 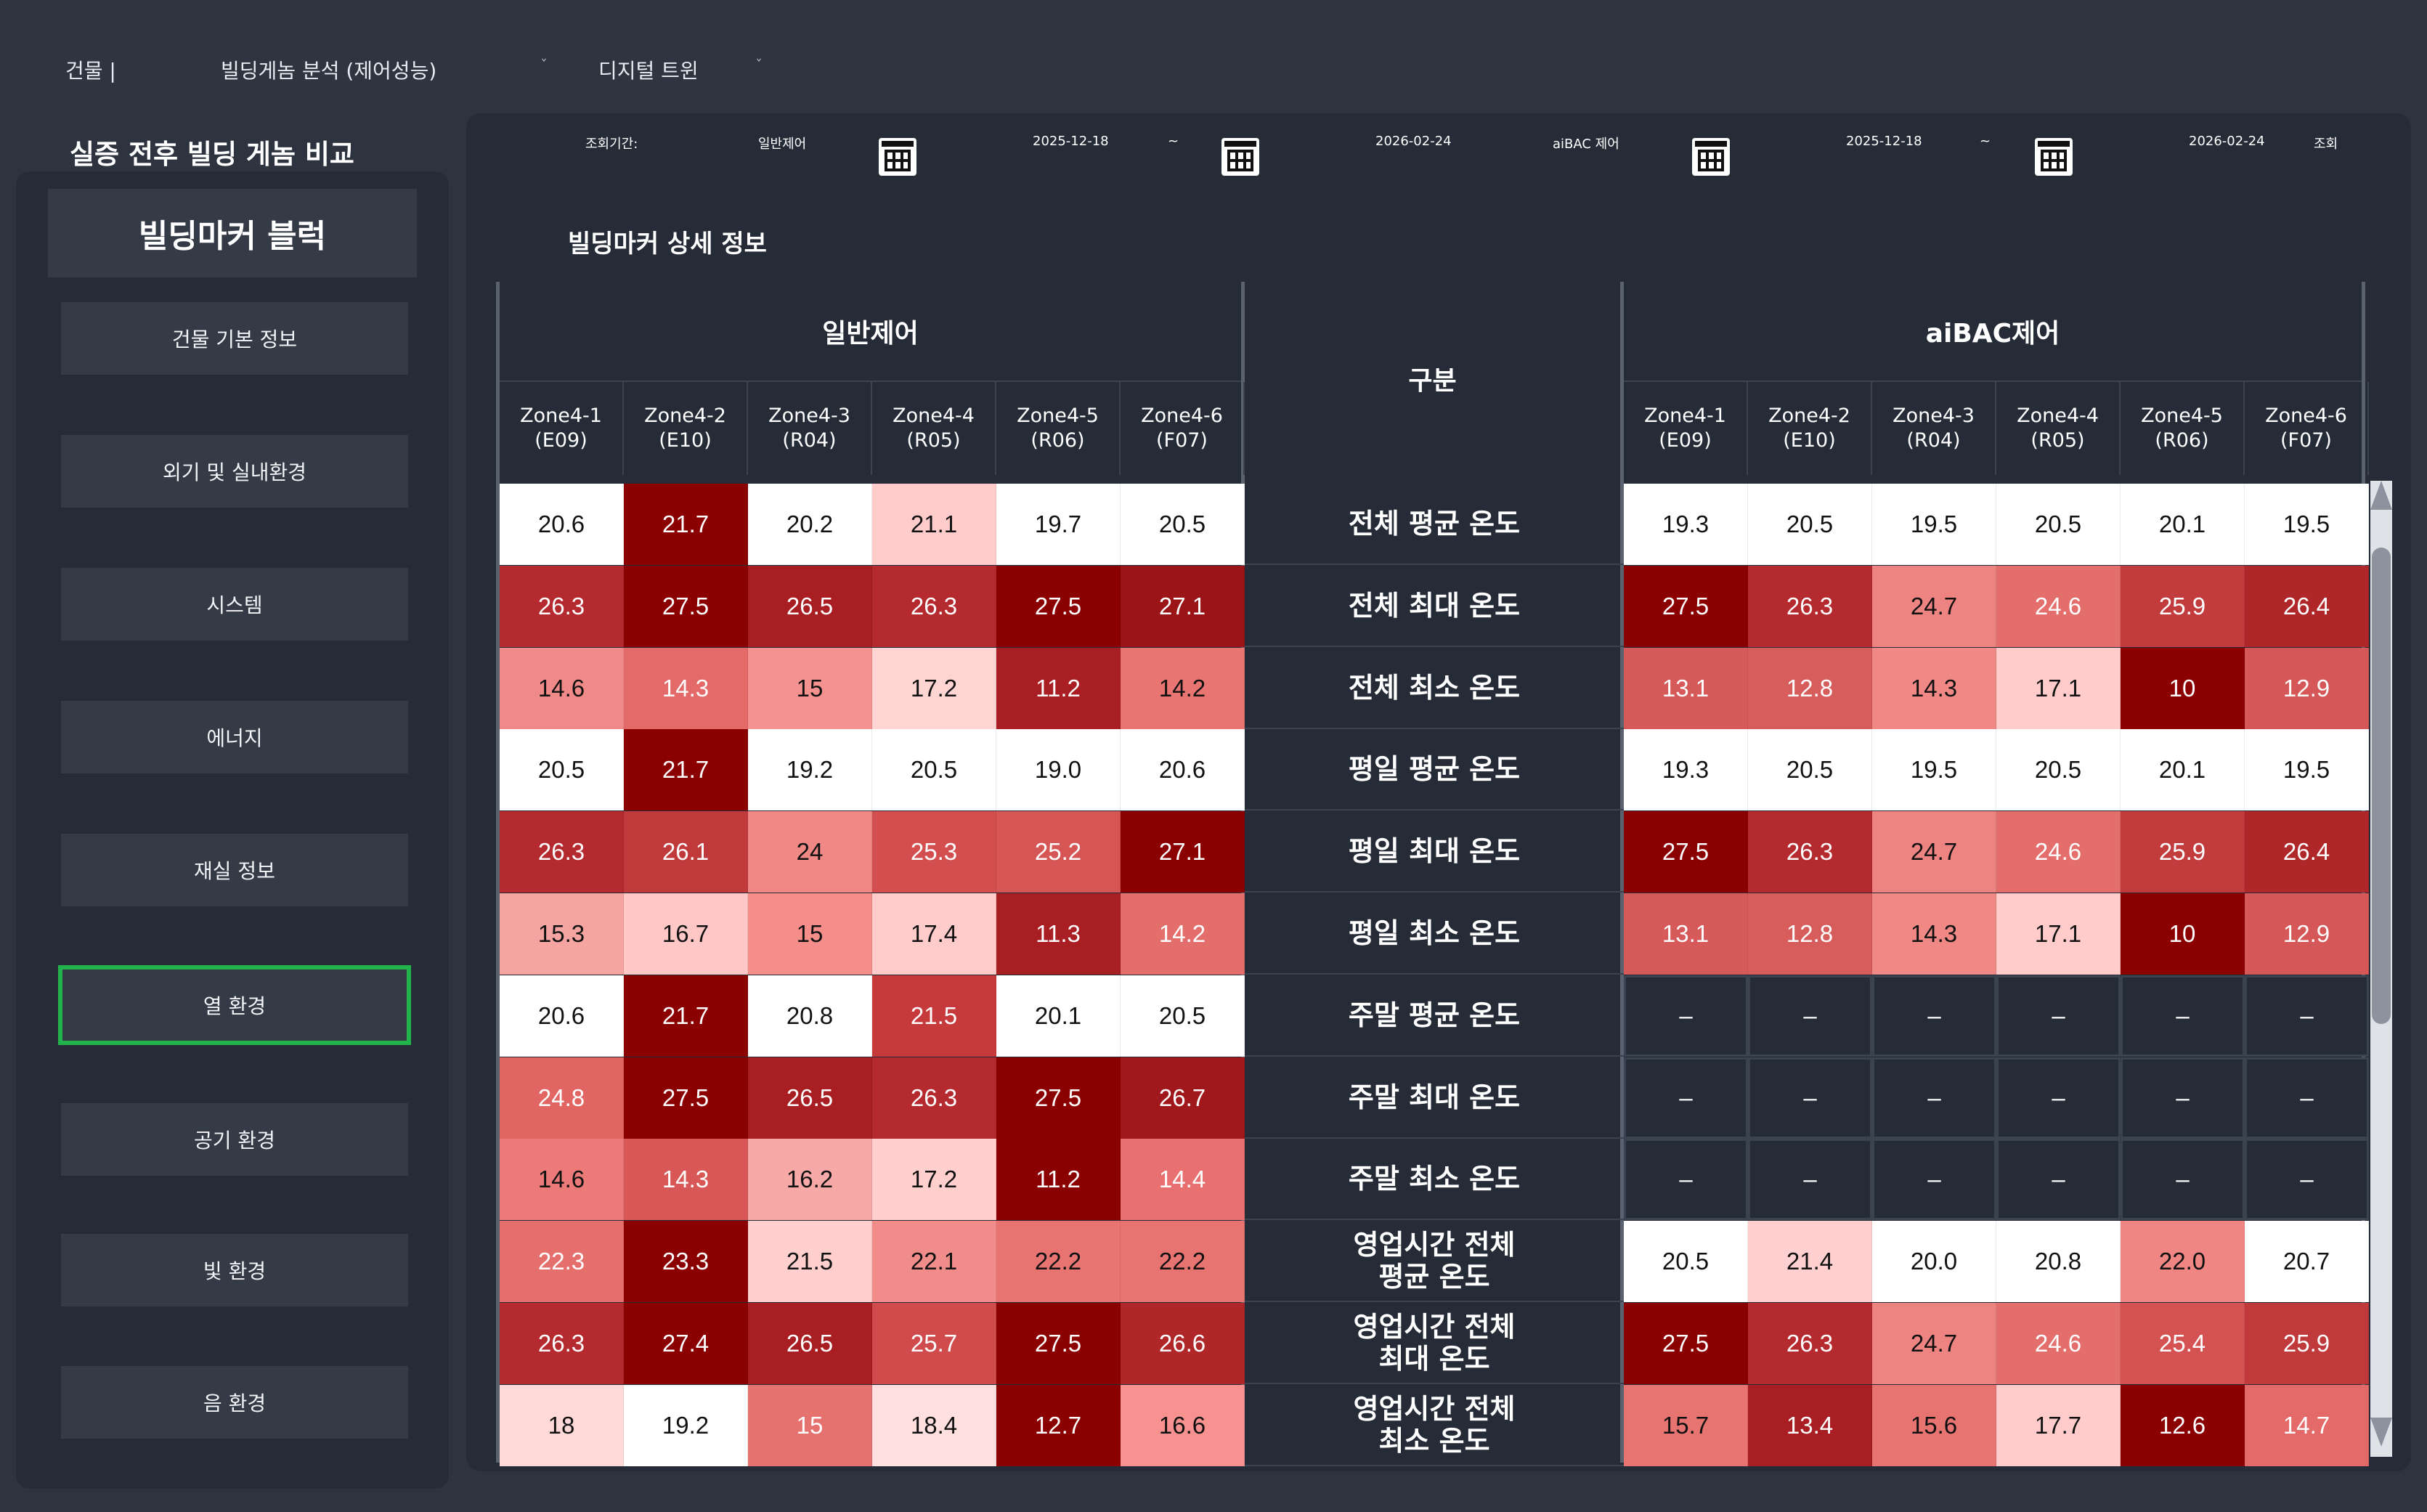 What do you see at coordinates (934, 934) in the screenshot?
I see `table-cell-general: 17.4` at bounding box center [934, 934].